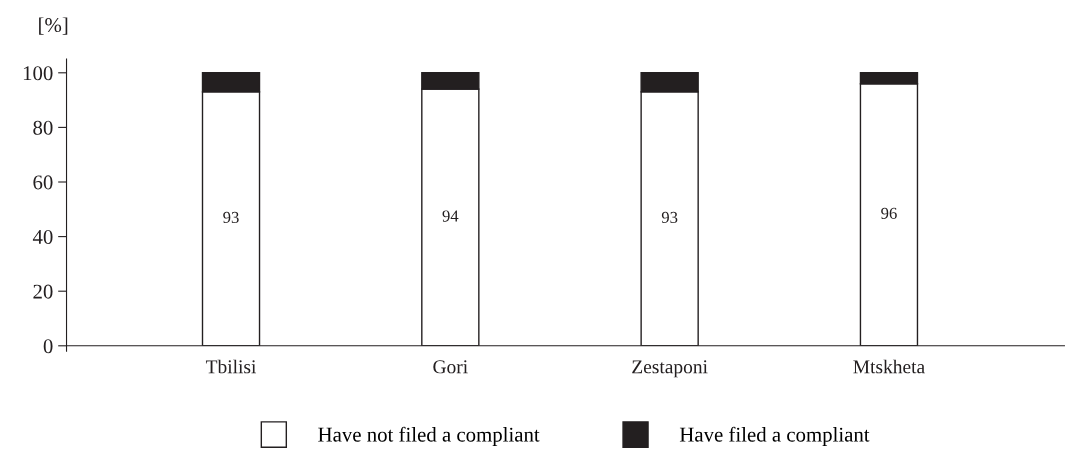  I want to click on x-tick-label: Mtskheta, so click(889, 366).